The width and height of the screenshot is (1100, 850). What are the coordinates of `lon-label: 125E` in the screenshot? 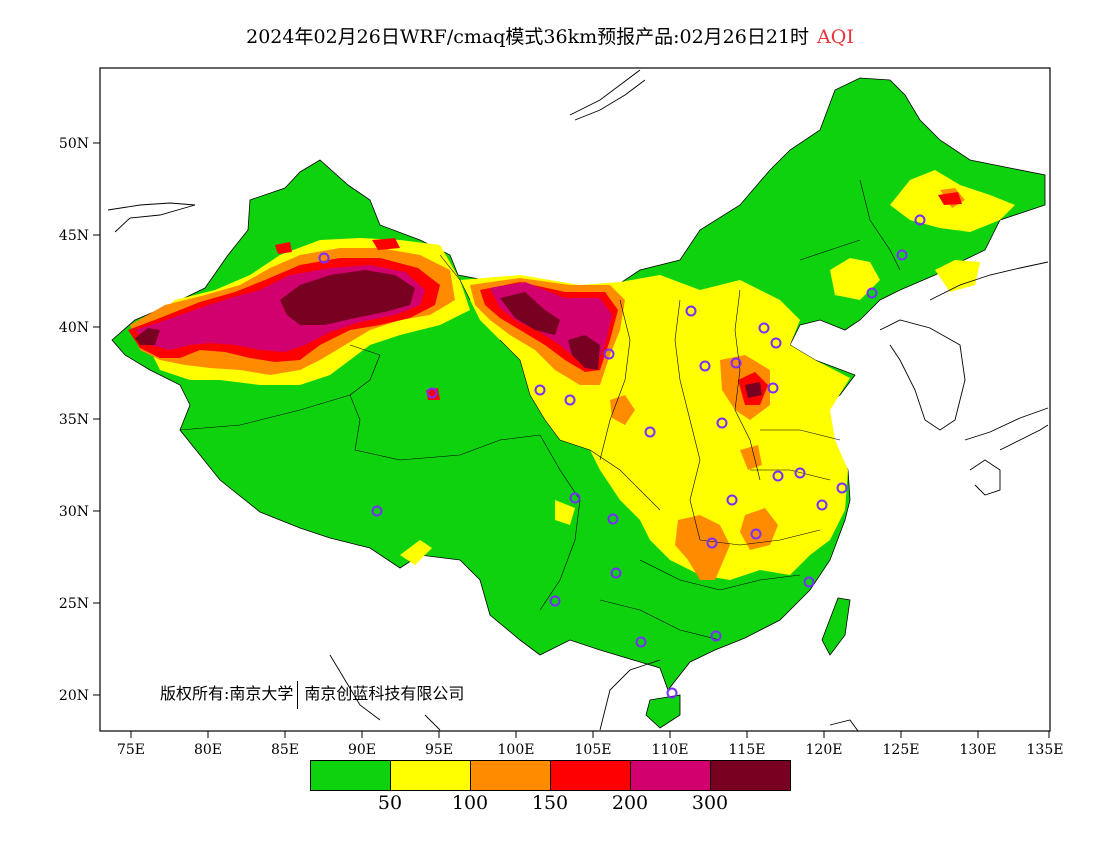 It's located at (901, 750).